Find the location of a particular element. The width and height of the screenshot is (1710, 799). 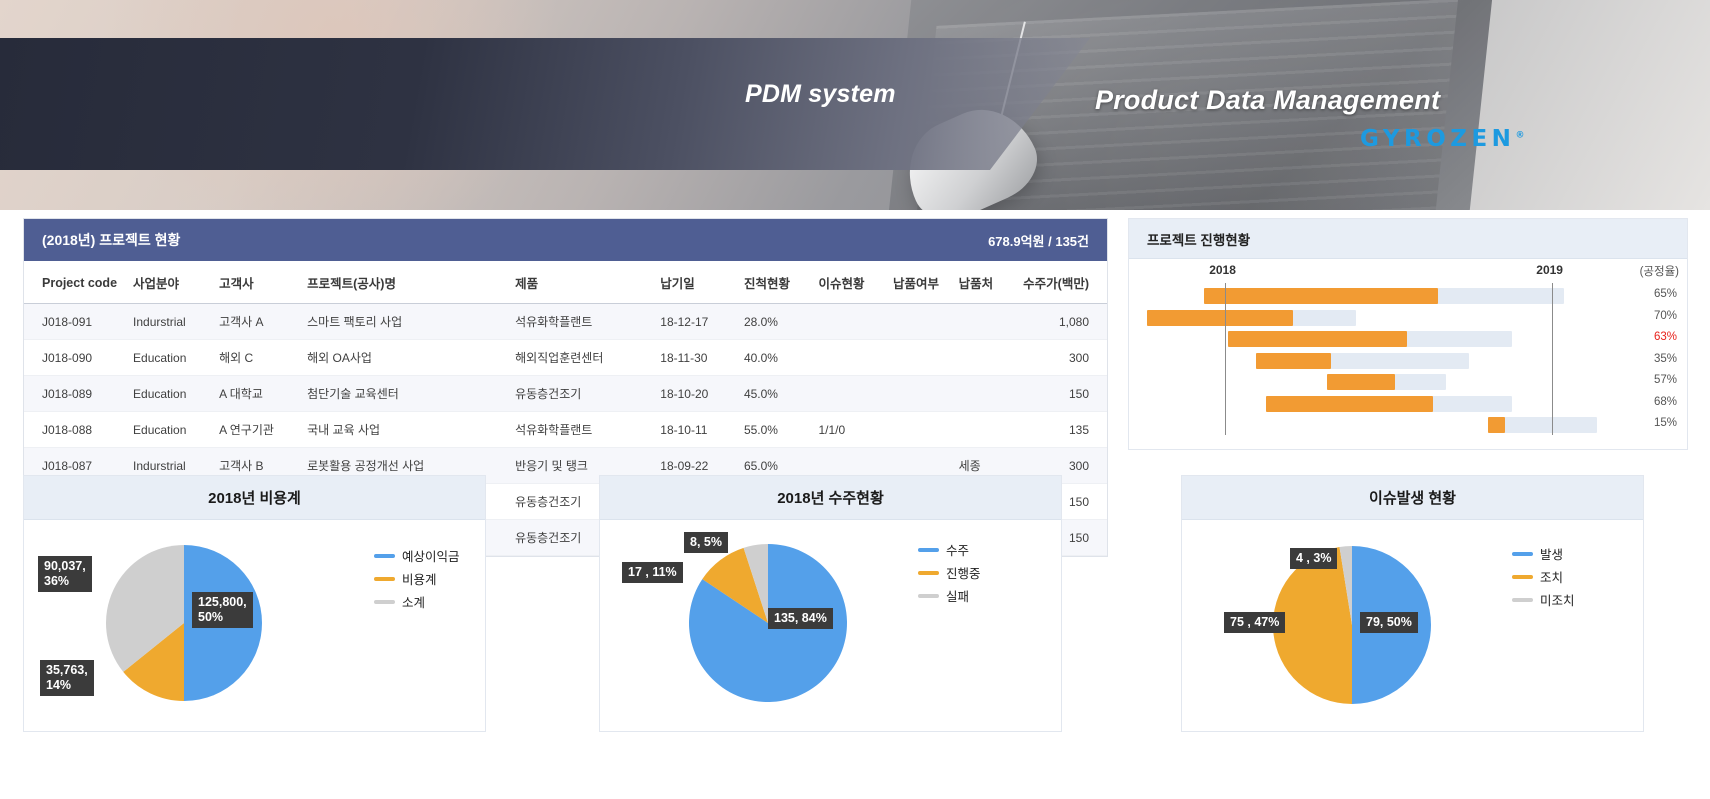

cell-issue is located at coordinates (848, 357).